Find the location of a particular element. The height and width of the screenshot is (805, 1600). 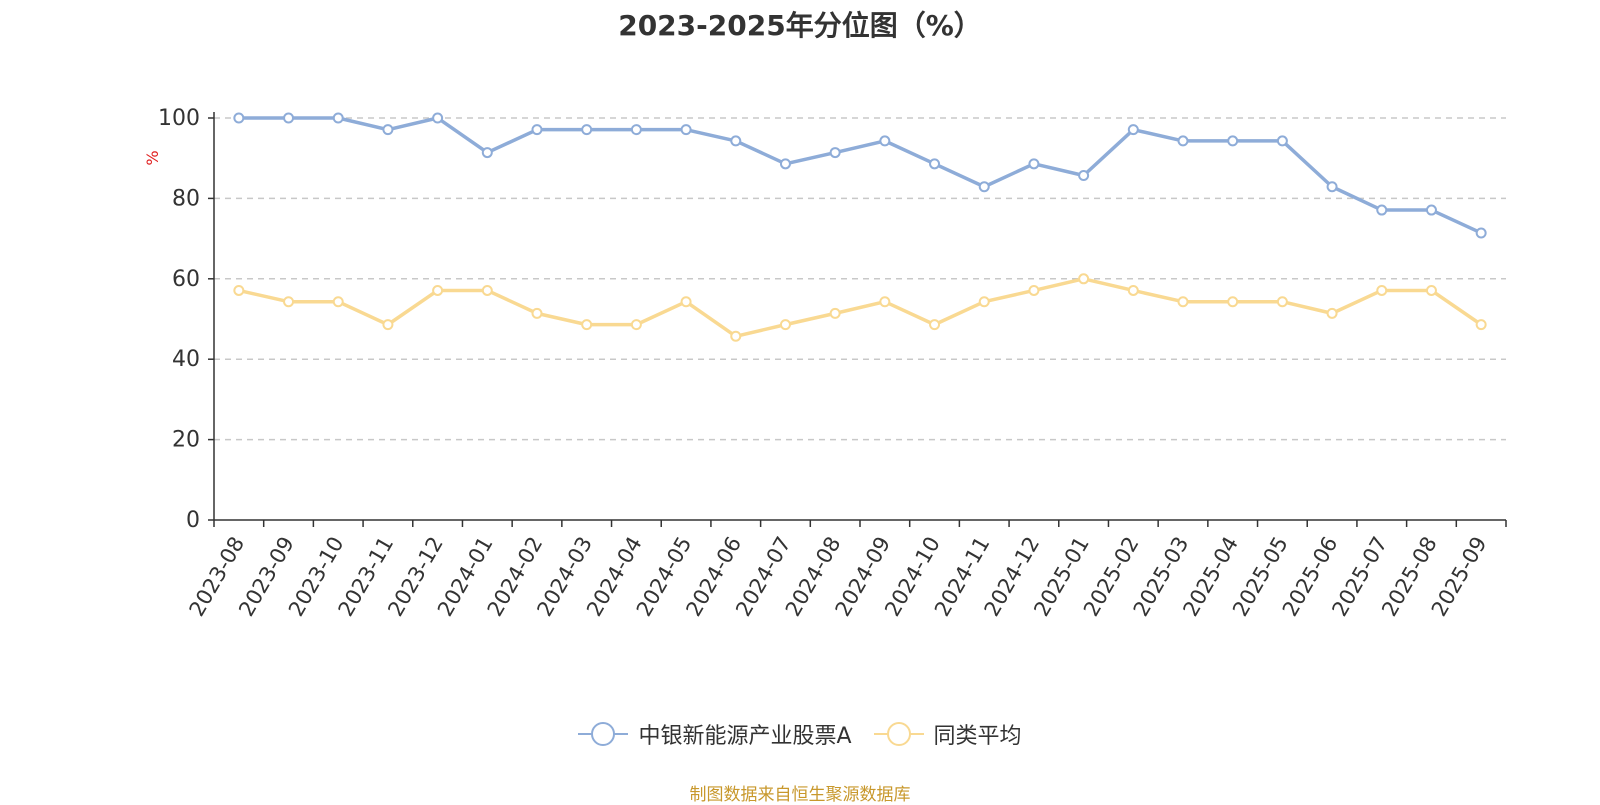

y-tick-label: 0 is located at coordinates (193, 520).